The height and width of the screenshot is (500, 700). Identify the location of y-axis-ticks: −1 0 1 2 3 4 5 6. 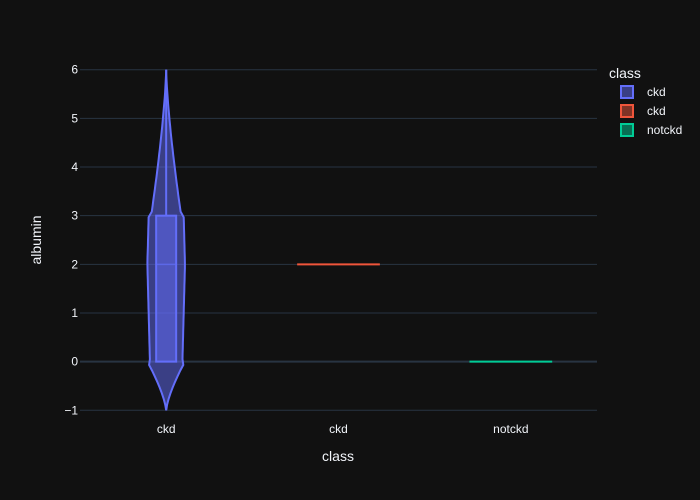
(71, 240).